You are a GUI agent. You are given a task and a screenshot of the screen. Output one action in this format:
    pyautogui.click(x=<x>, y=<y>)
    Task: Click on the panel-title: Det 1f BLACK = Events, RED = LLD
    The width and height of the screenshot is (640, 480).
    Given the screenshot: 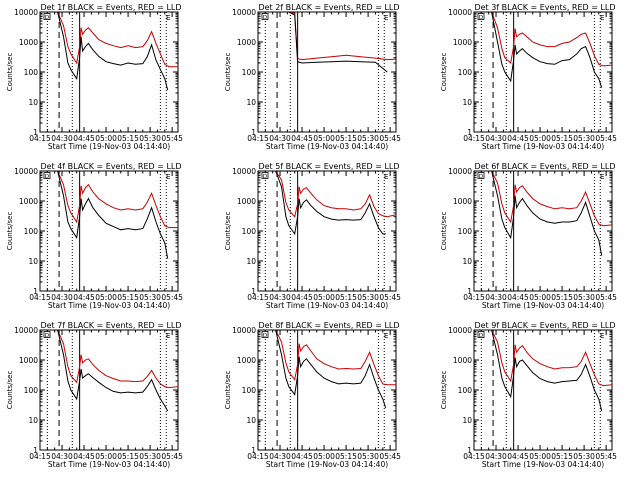 What is the action you would take?
    pyautogui.click(x=110, y=7)
    